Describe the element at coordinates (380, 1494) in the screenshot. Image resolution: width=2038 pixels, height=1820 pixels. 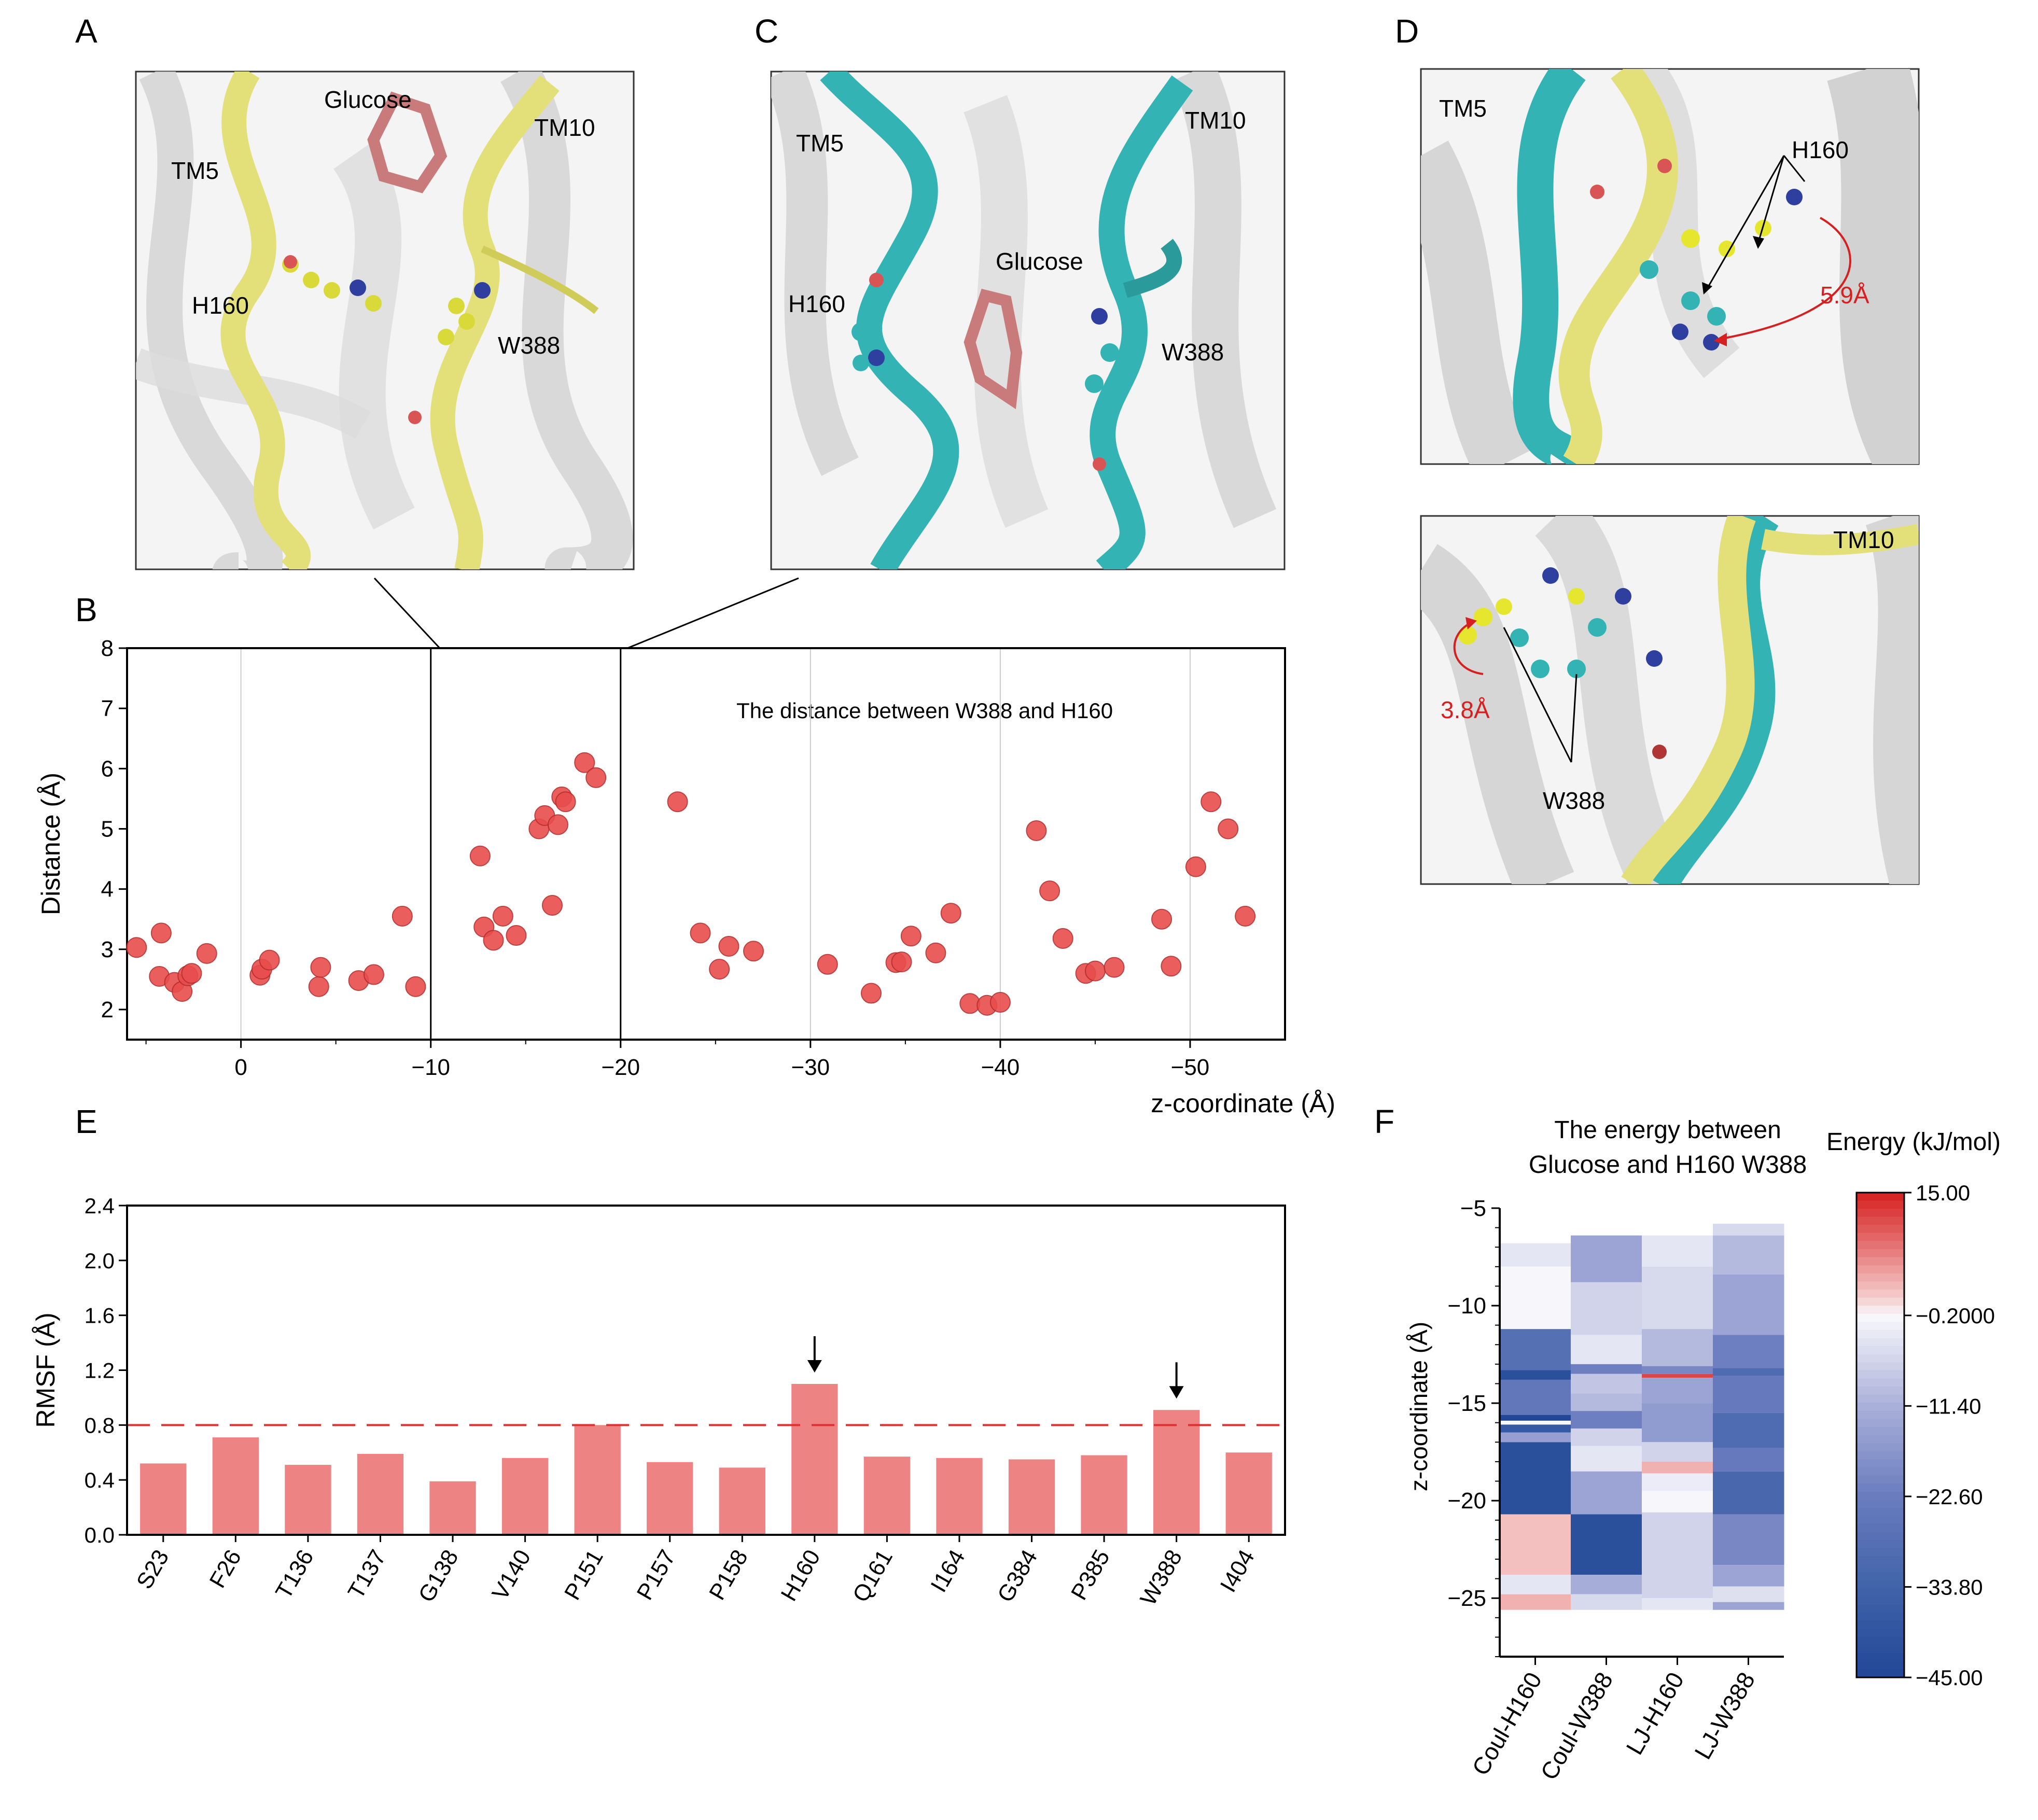
I see `bar-t137` at that location.